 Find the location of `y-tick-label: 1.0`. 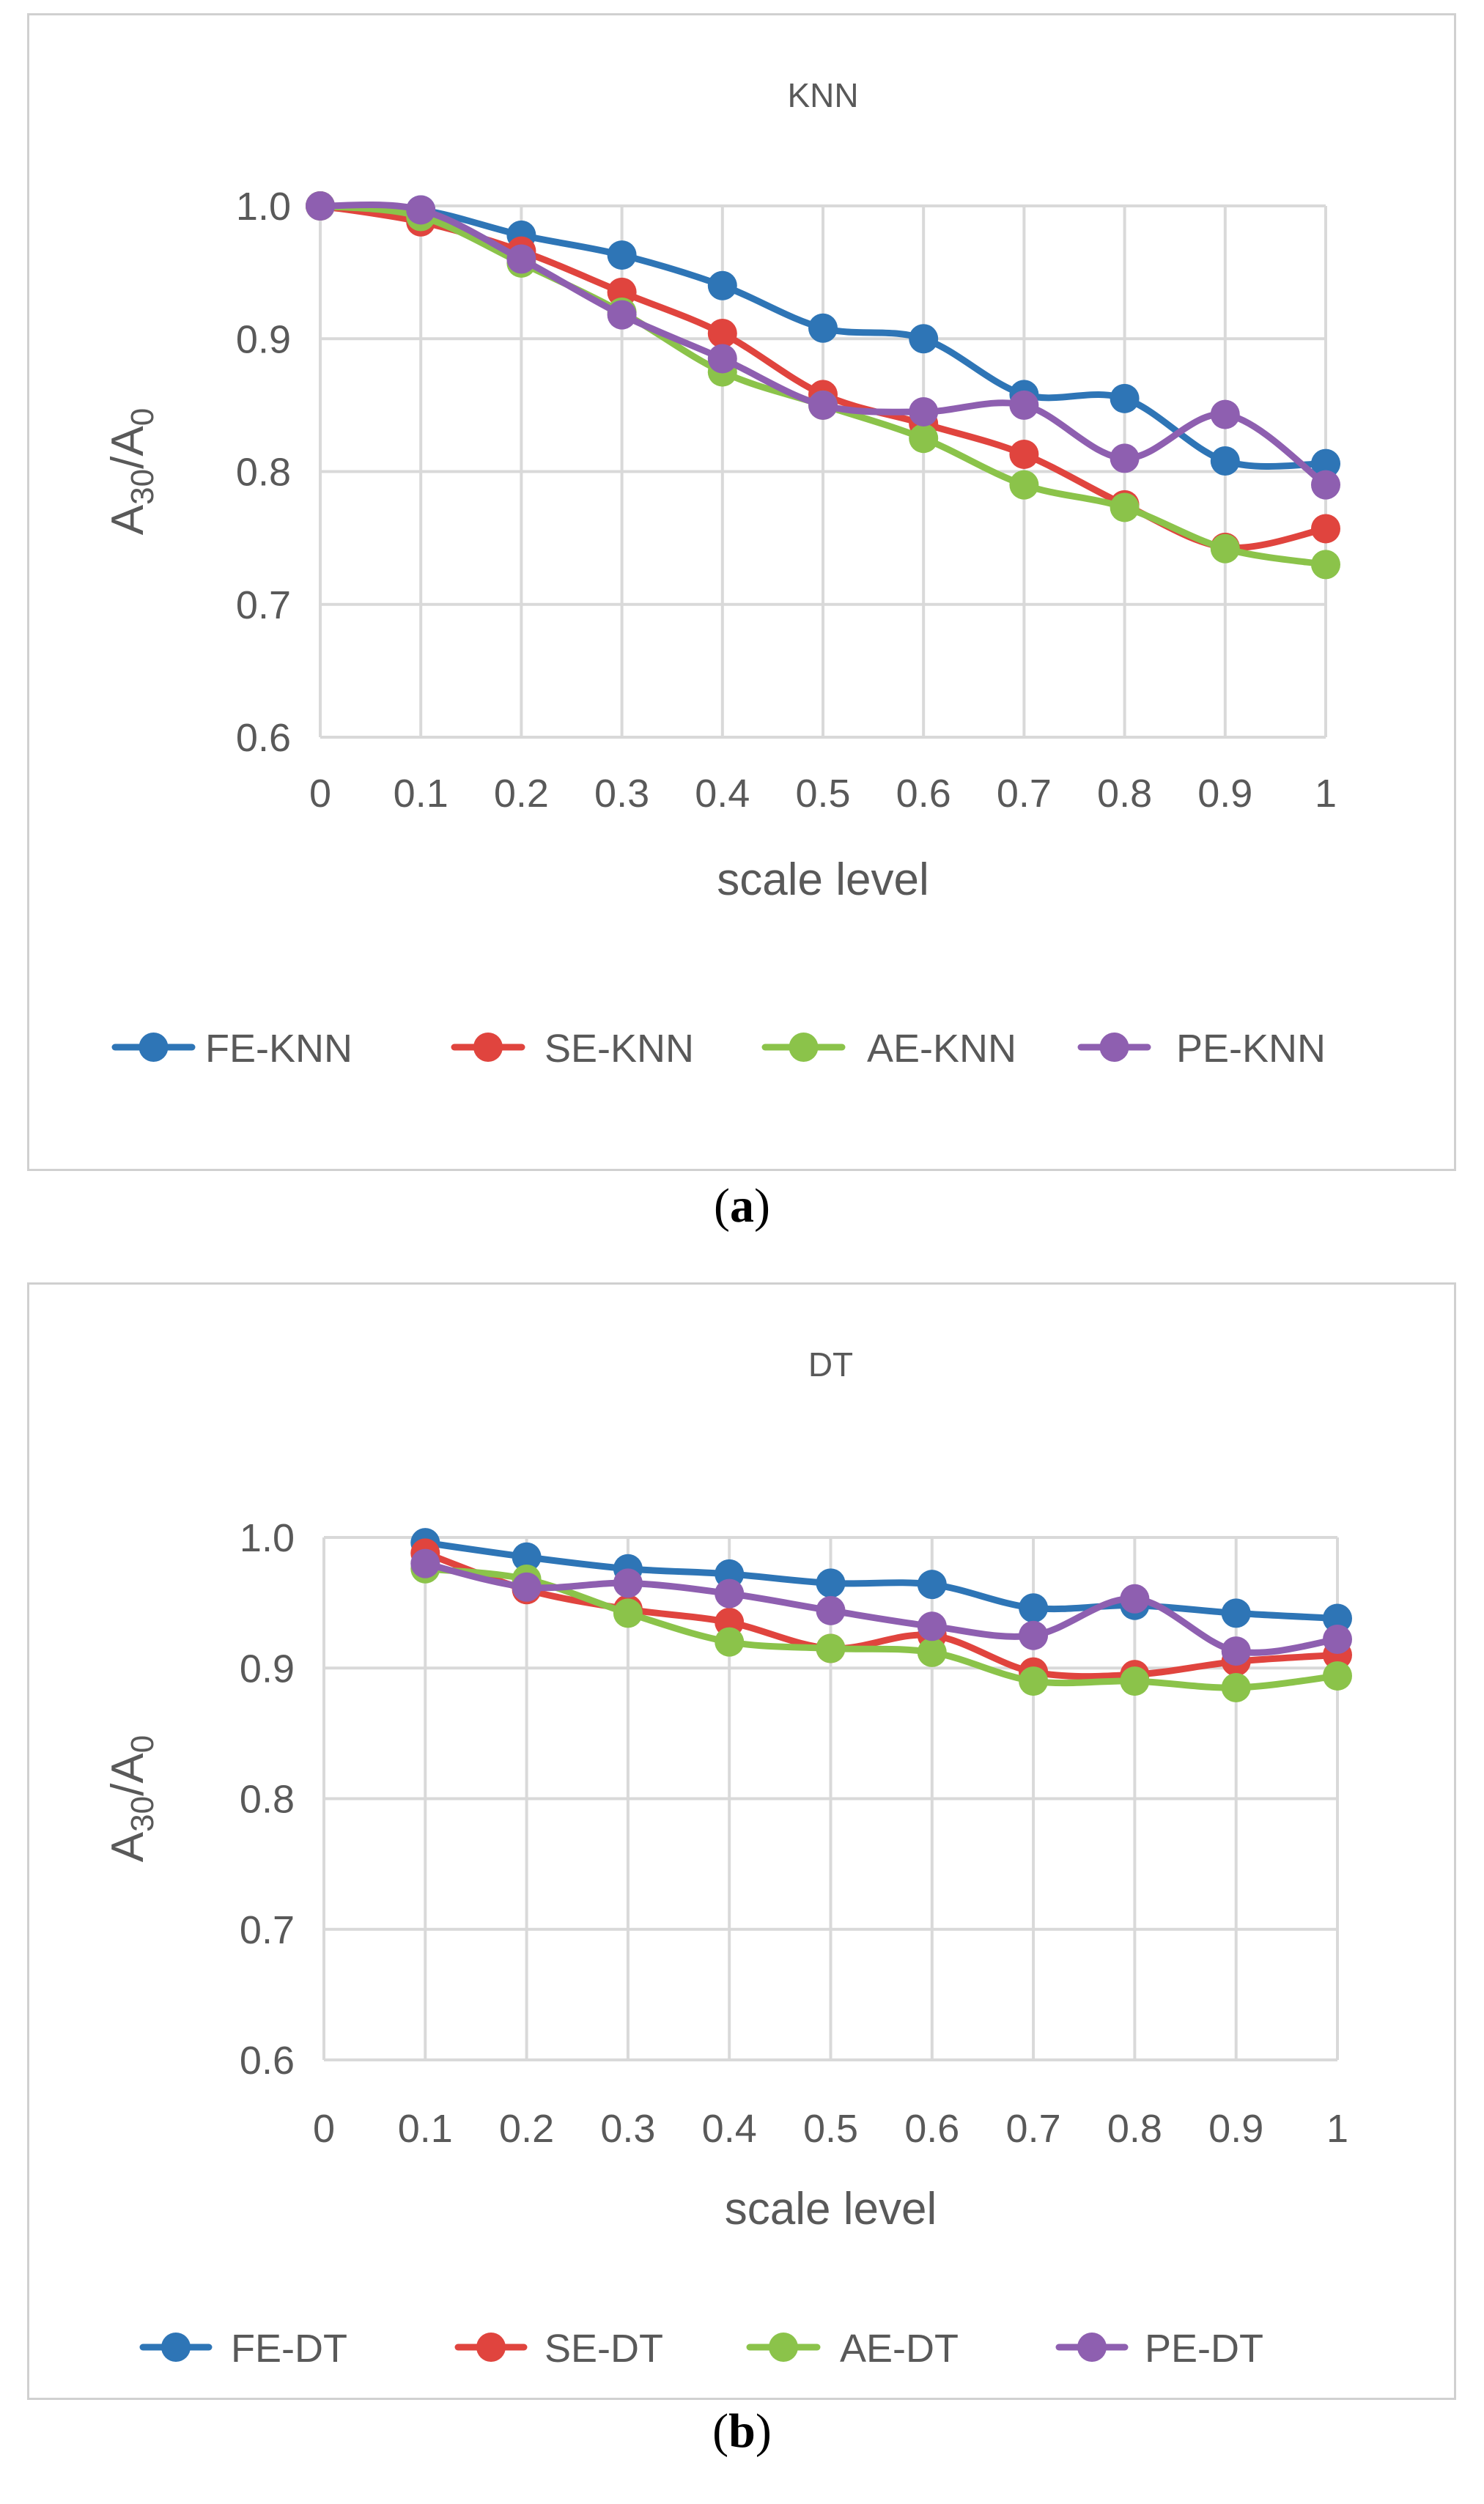

y-tick-label: 1.0 is located at coordinates (263, 207).